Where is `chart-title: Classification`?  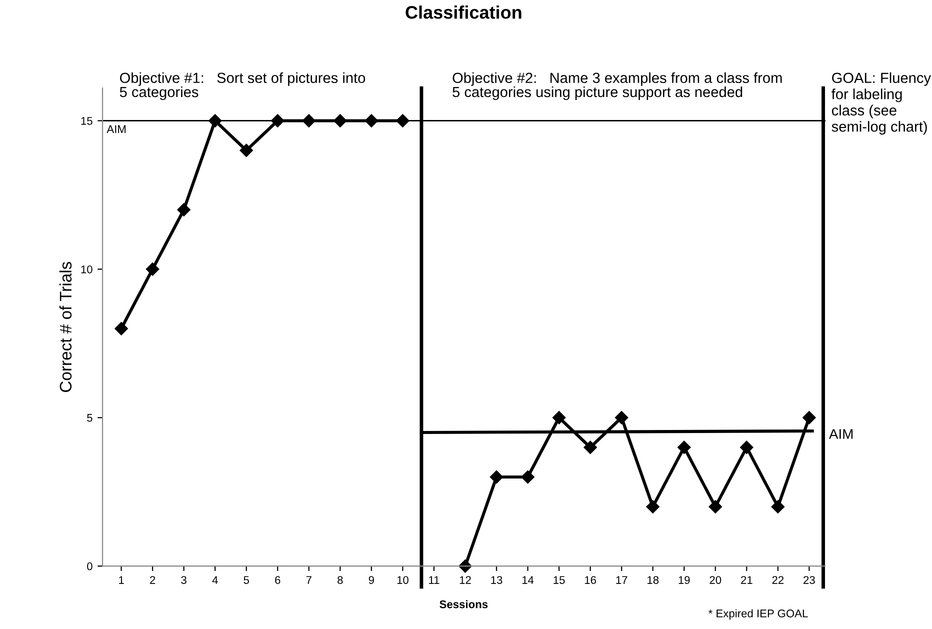 chart-title: Classification is located at coordinates (464, 12).